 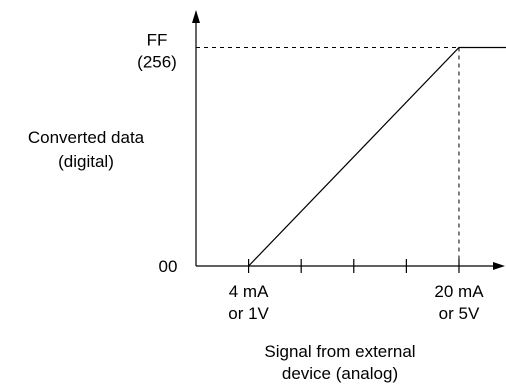 I want to click on x-tick-label-line: 20 mA, so click(x=459, y=291).